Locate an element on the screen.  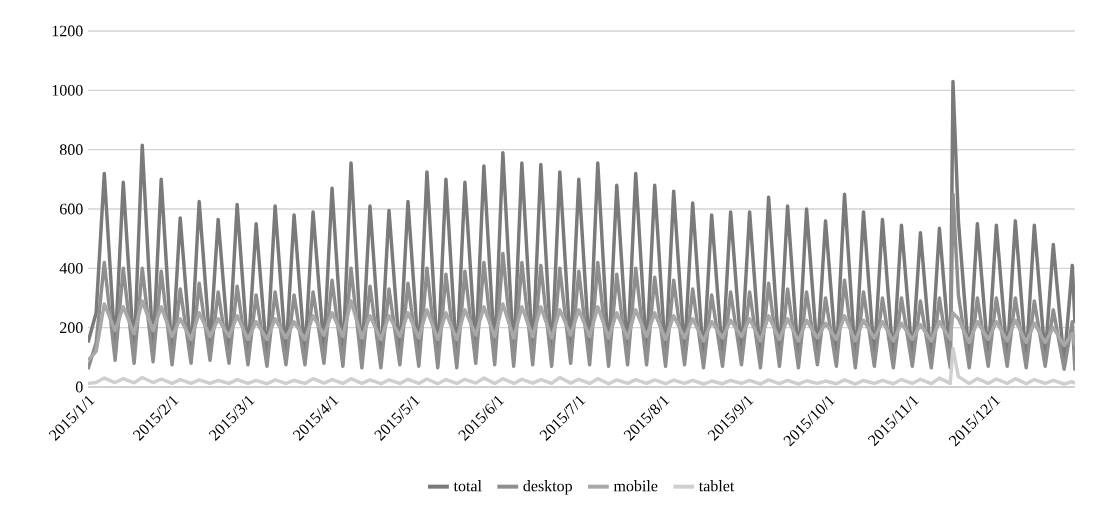
y-tick-label: 800 is located at coordinates (71, 150).